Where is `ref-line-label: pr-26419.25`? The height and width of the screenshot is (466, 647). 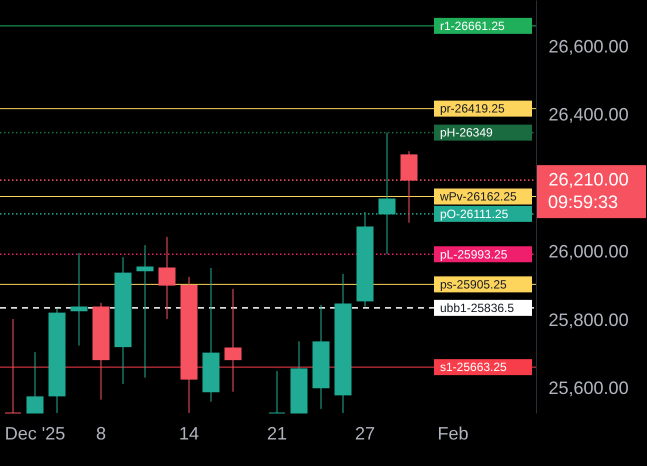
ref-line-label: pr-26419.25 is located at coordinates (473, 109).